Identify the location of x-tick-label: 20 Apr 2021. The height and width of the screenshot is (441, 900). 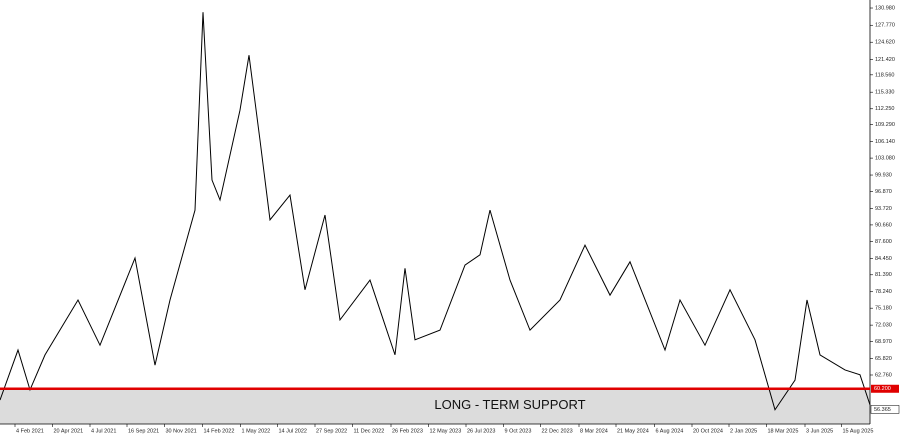
(69, 431).